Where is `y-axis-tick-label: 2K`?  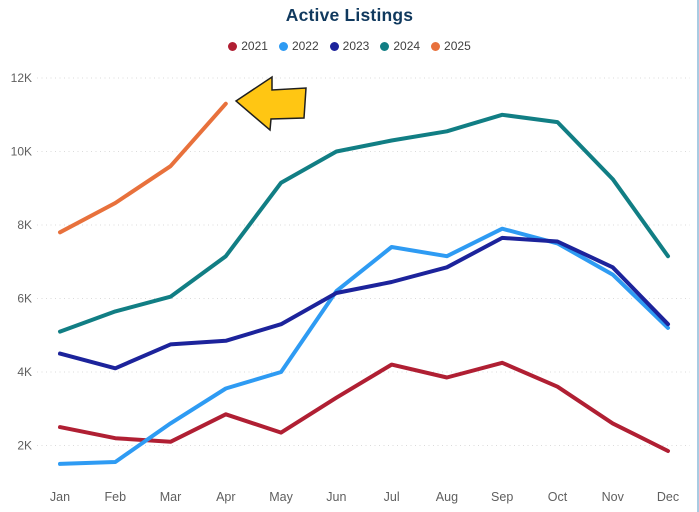 y-axis-tick-label: 2K is located at coordinates (24, 446).